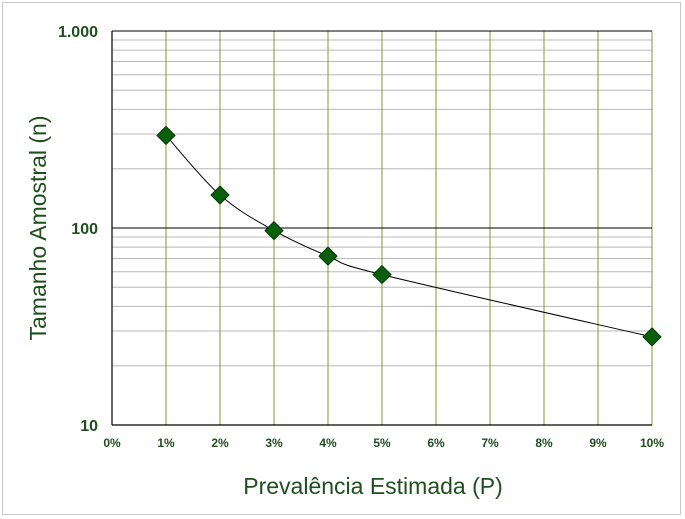 The width and height of the screenshot is (685, 519). I want to click on x-tick-label: 4%, so click(328, 443).